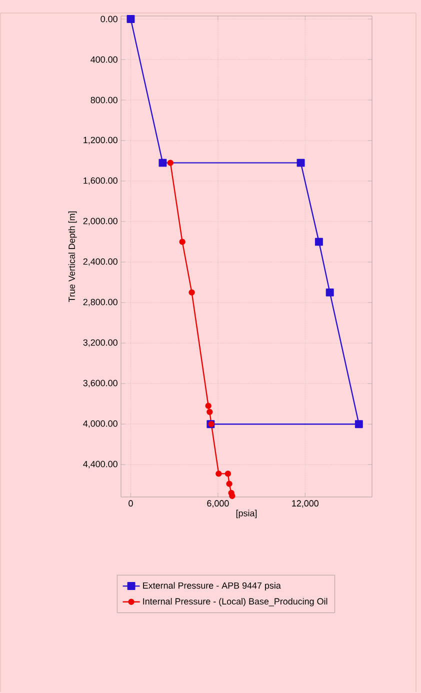 The width and height of the screenshot is (421, 693). What do you see at coordinates (305, 504) in the screenshot?
I see `x-tick-label: 12,000` at bounding box center [305, 504].